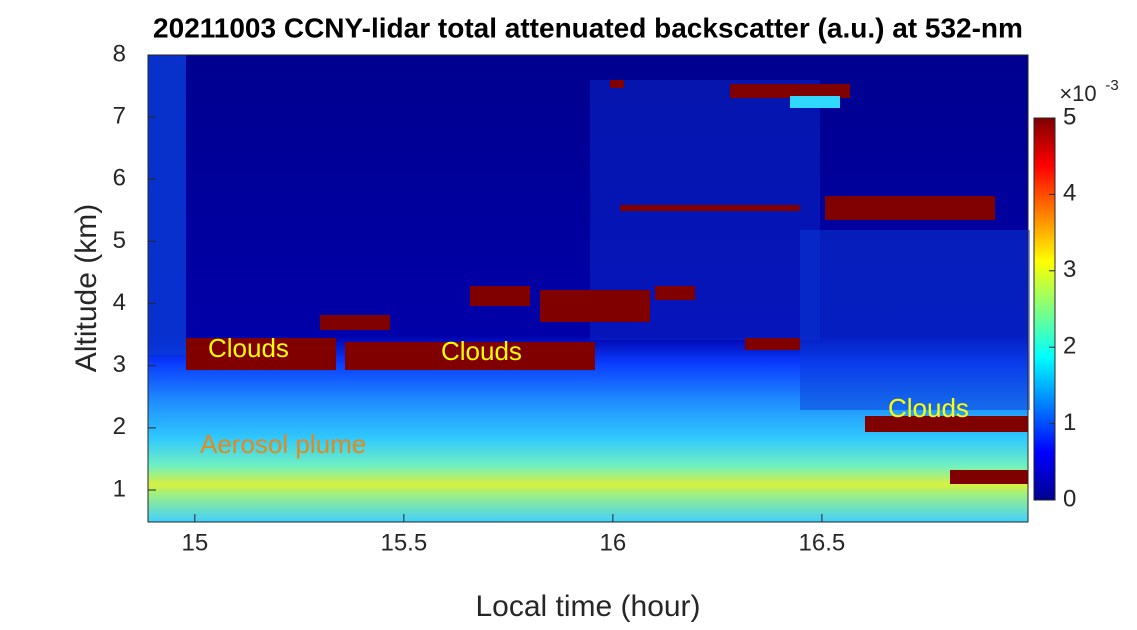 Image resolution: width=1137 pixels, height=630 pixels. Describe the element at coordinates (119, 364) in the screenshot. I see `y-tick-label: 3` at that location.